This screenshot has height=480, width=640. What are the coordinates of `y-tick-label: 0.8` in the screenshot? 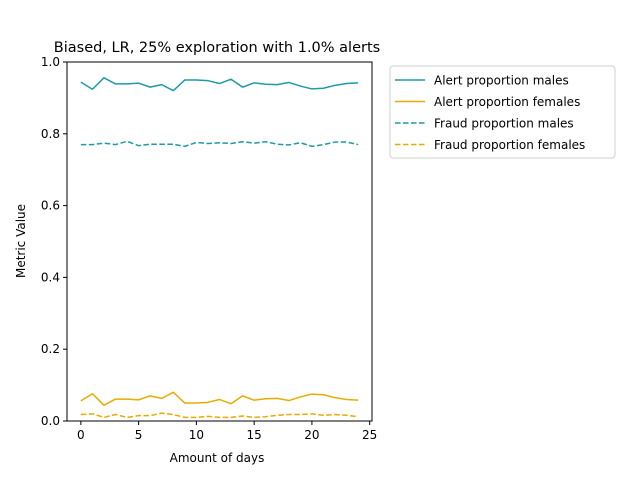 It's located at (50, 134).